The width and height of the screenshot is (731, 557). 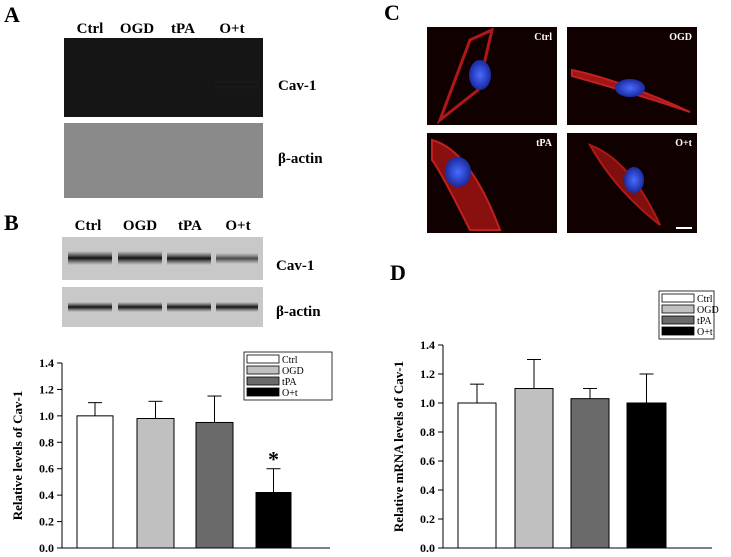 What do you see at coordinates (492, 183) in the screenshot?
I see `micrograph: tPA` at bounding box center [492, 183].